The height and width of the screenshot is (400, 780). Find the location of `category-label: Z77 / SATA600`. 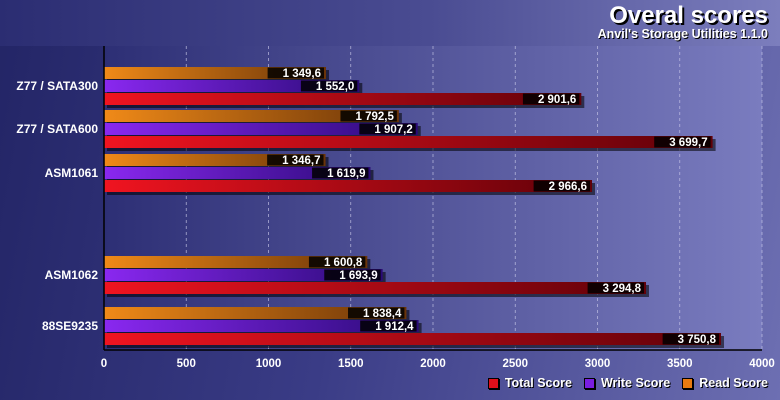

category-label: Z77 / SATA600 is located at coordinates (57, 129).